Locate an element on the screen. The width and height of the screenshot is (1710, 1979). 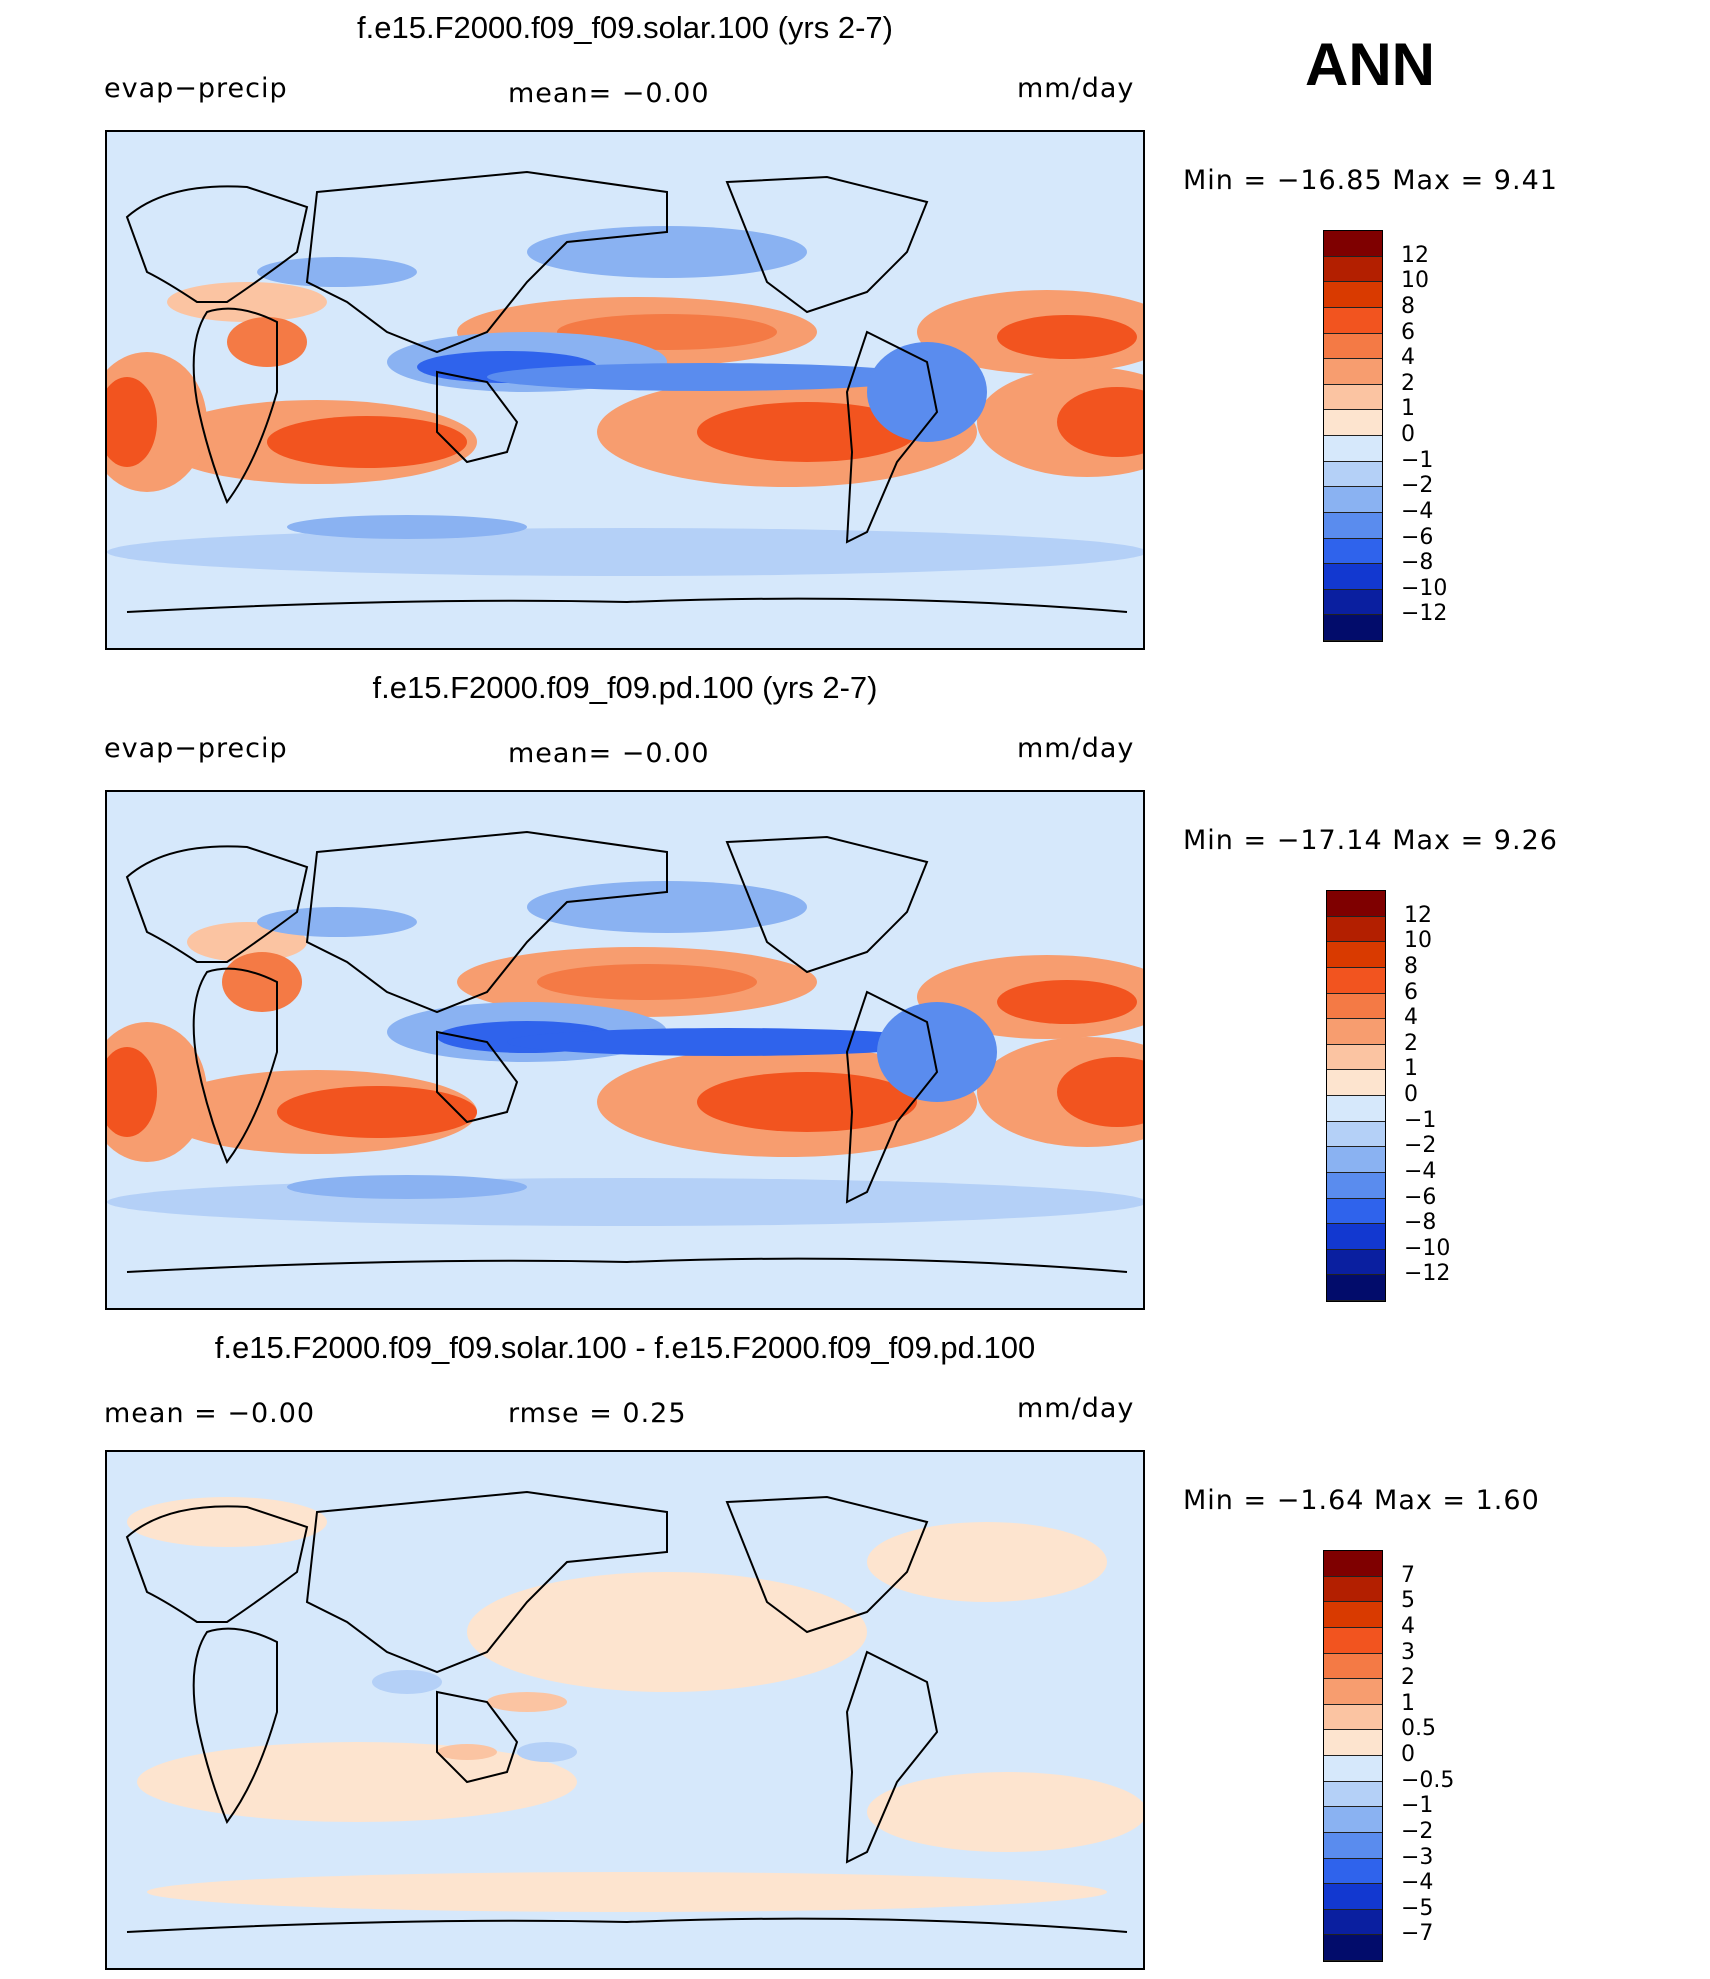
colorbar-2-tick-label: 10 is located at coordinates (1418, 941).